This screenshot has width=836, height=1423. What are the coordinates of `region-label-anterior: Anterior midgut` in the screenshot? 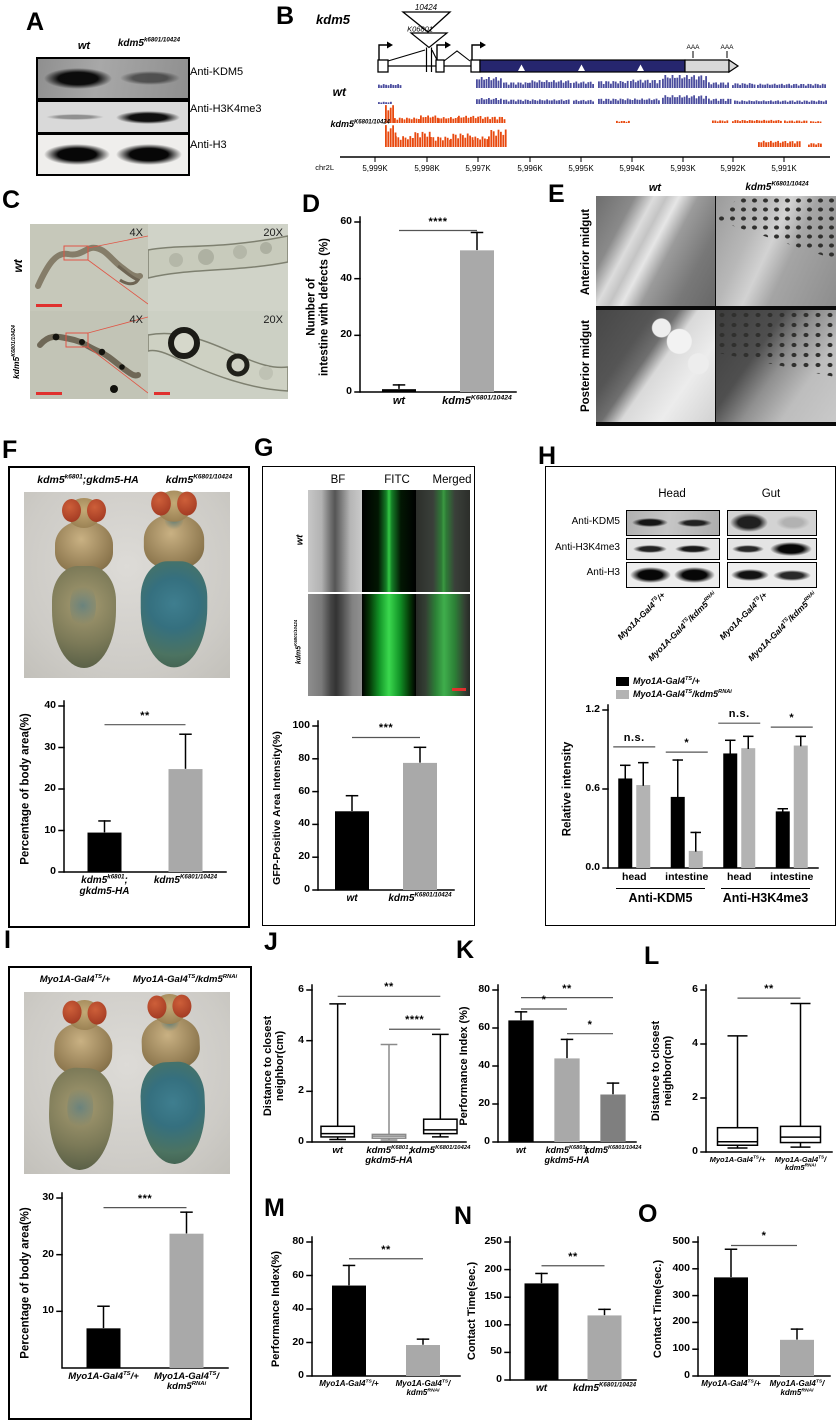 It's located at (586, 252).